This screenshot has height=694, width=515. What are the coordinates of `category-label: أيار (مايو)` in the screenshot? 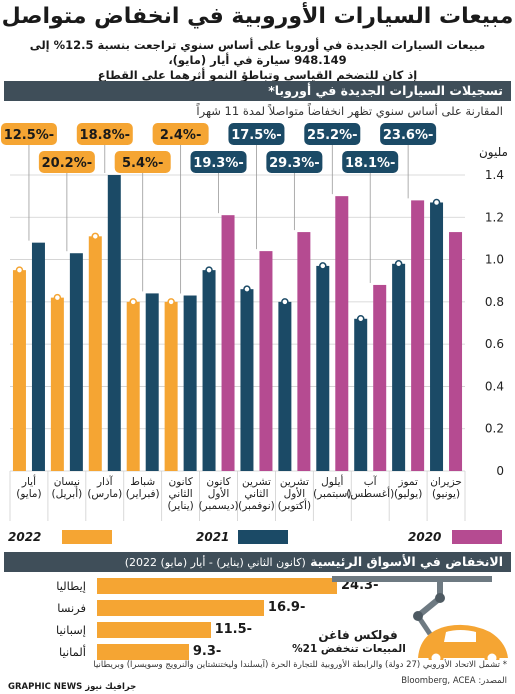 It's located at (28, 487).